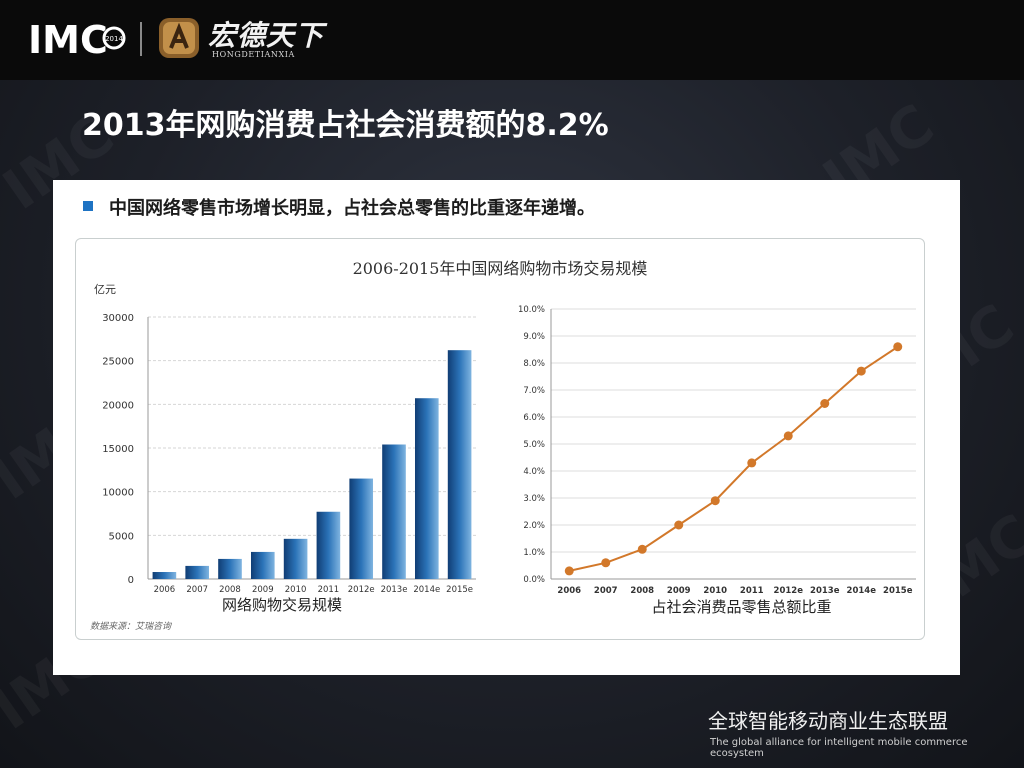  I want to click on line-point-2015e, so click(898, 347).